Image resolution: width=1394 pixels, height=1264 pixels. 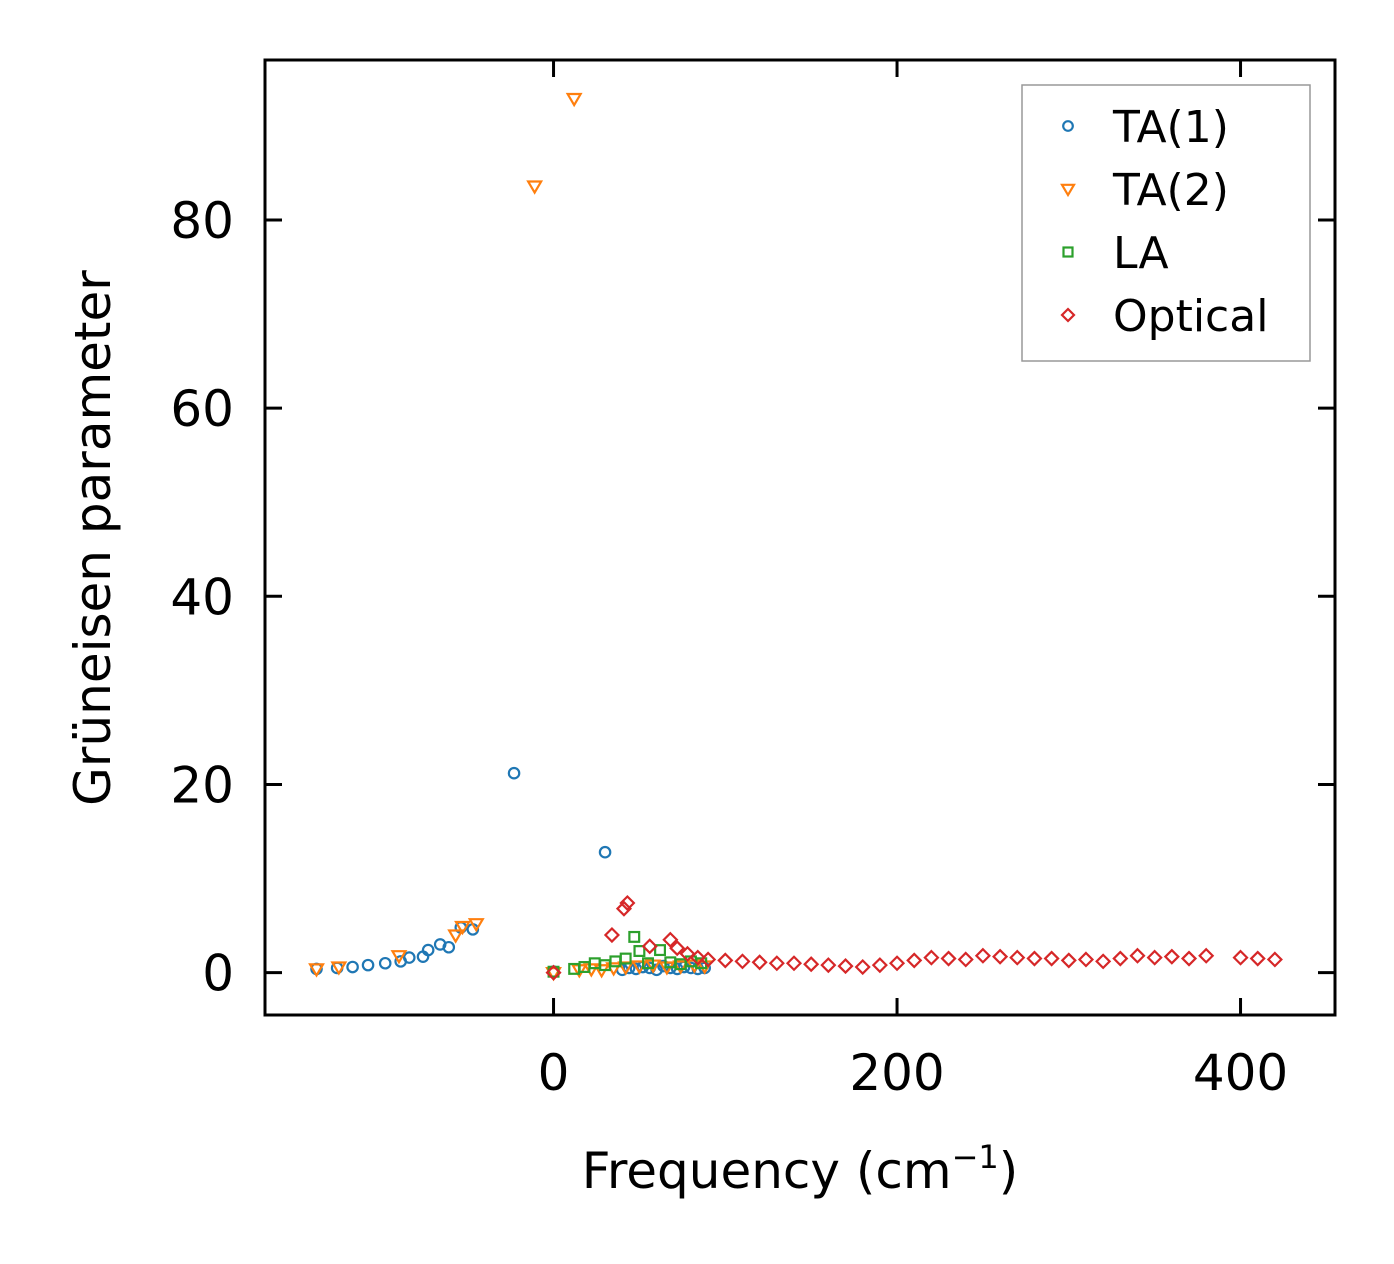 What do you see at coordinates (767, 1171) in the screenshot?
I see `x-axis-title-text: Frequency (cm` at bounding box center [767, 1171].